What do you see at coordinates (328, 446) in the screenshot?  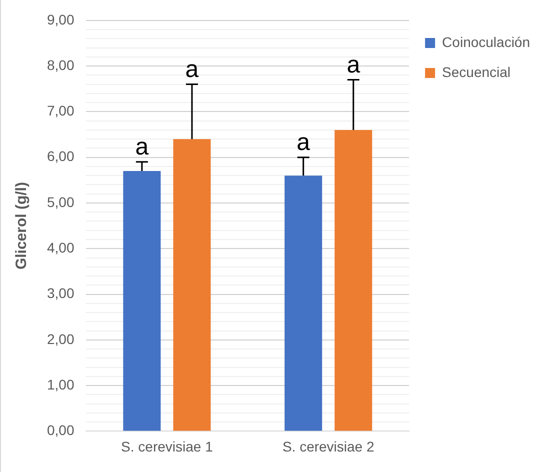 I see `x-tick-label: S. cerevisiae 2` at bounding box center [328, 446].